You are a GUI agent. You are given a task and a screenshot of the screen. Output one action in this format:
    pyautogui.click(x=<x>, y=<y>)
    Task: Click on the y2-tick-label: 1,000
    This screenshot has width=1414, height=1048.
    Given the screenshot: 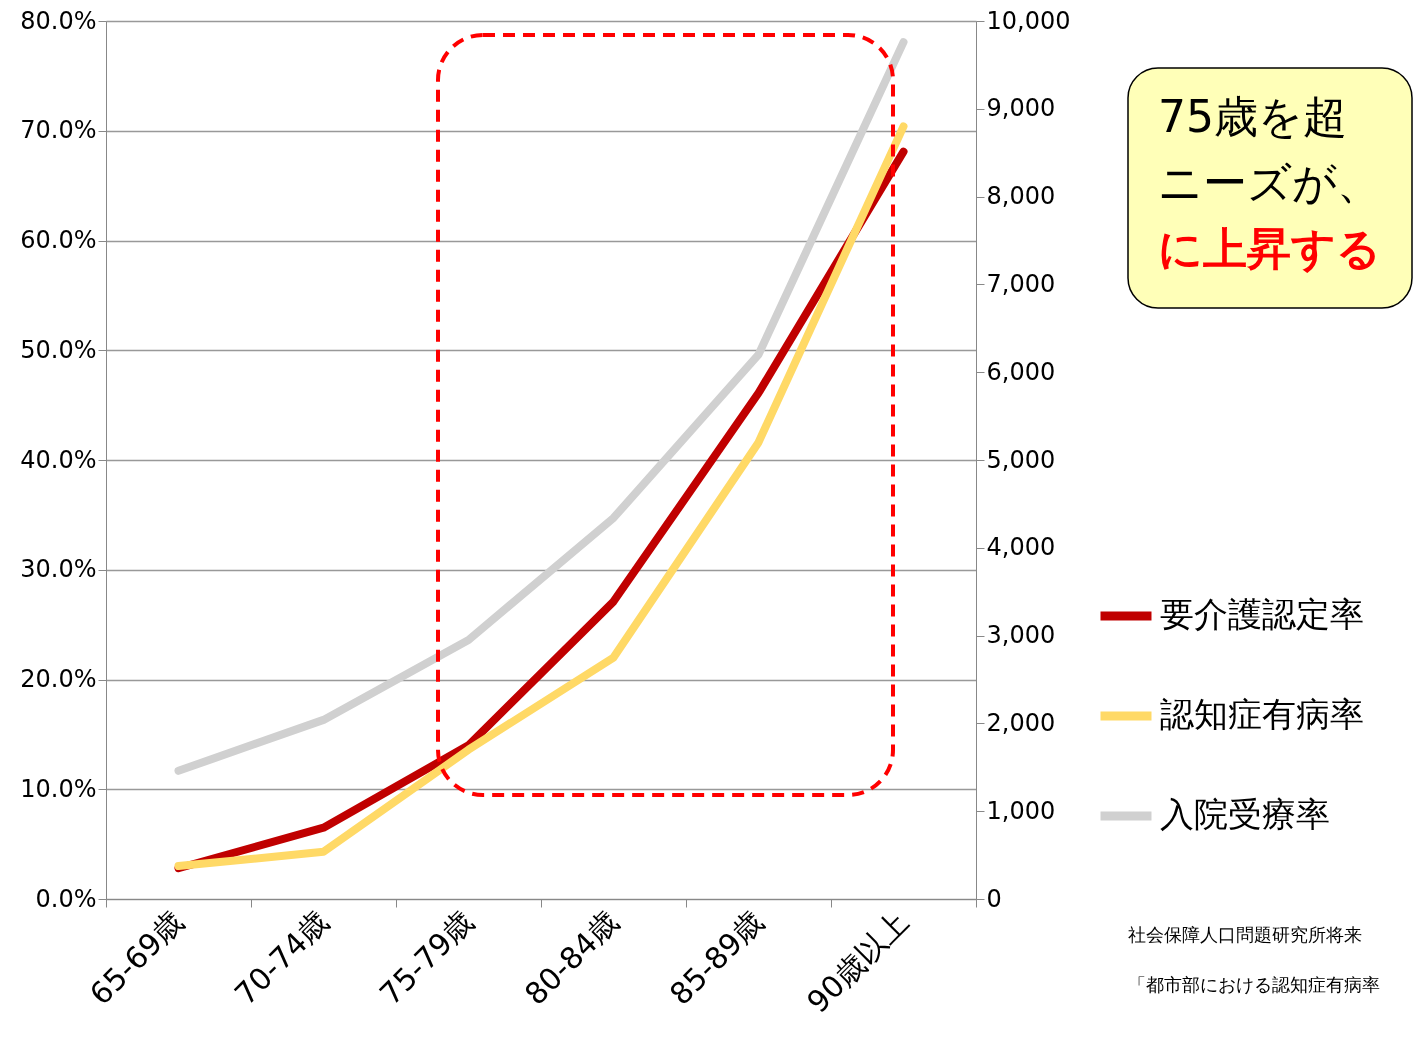 What is the action you would take?
    pyautogui.click(x=1021, y=810)
    